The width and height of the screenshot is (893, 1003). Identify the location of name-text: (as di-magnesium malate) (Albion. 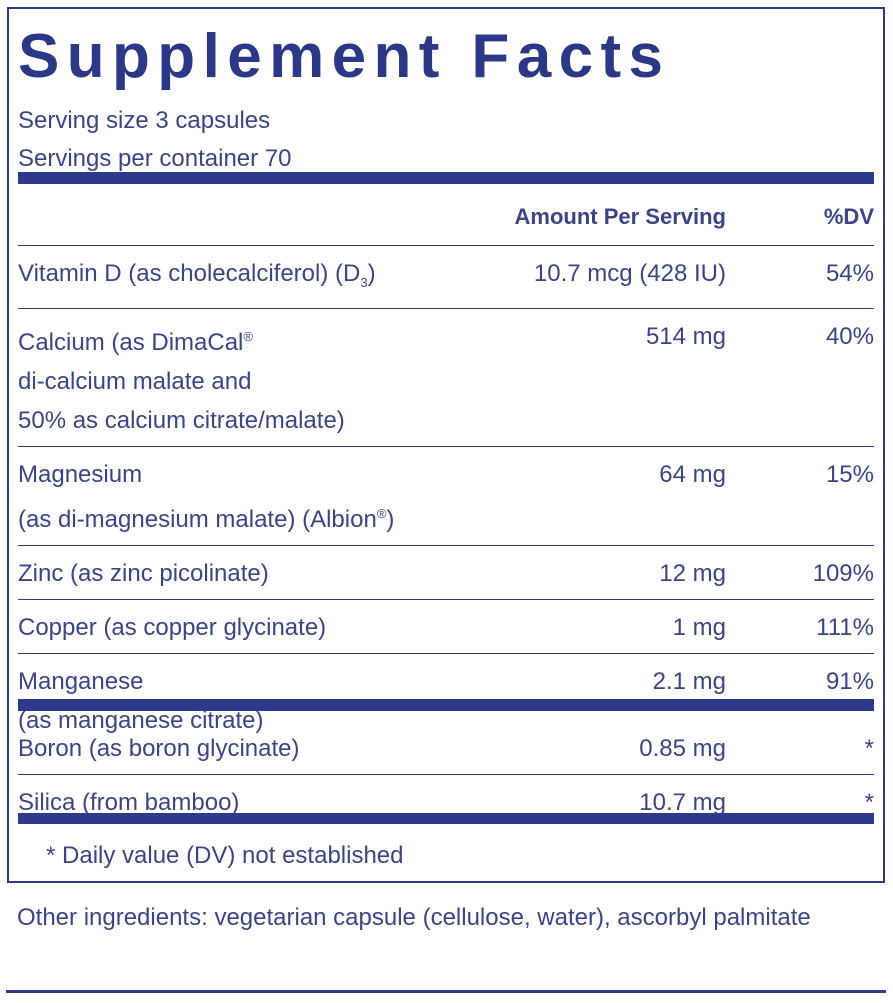
(197, 519).